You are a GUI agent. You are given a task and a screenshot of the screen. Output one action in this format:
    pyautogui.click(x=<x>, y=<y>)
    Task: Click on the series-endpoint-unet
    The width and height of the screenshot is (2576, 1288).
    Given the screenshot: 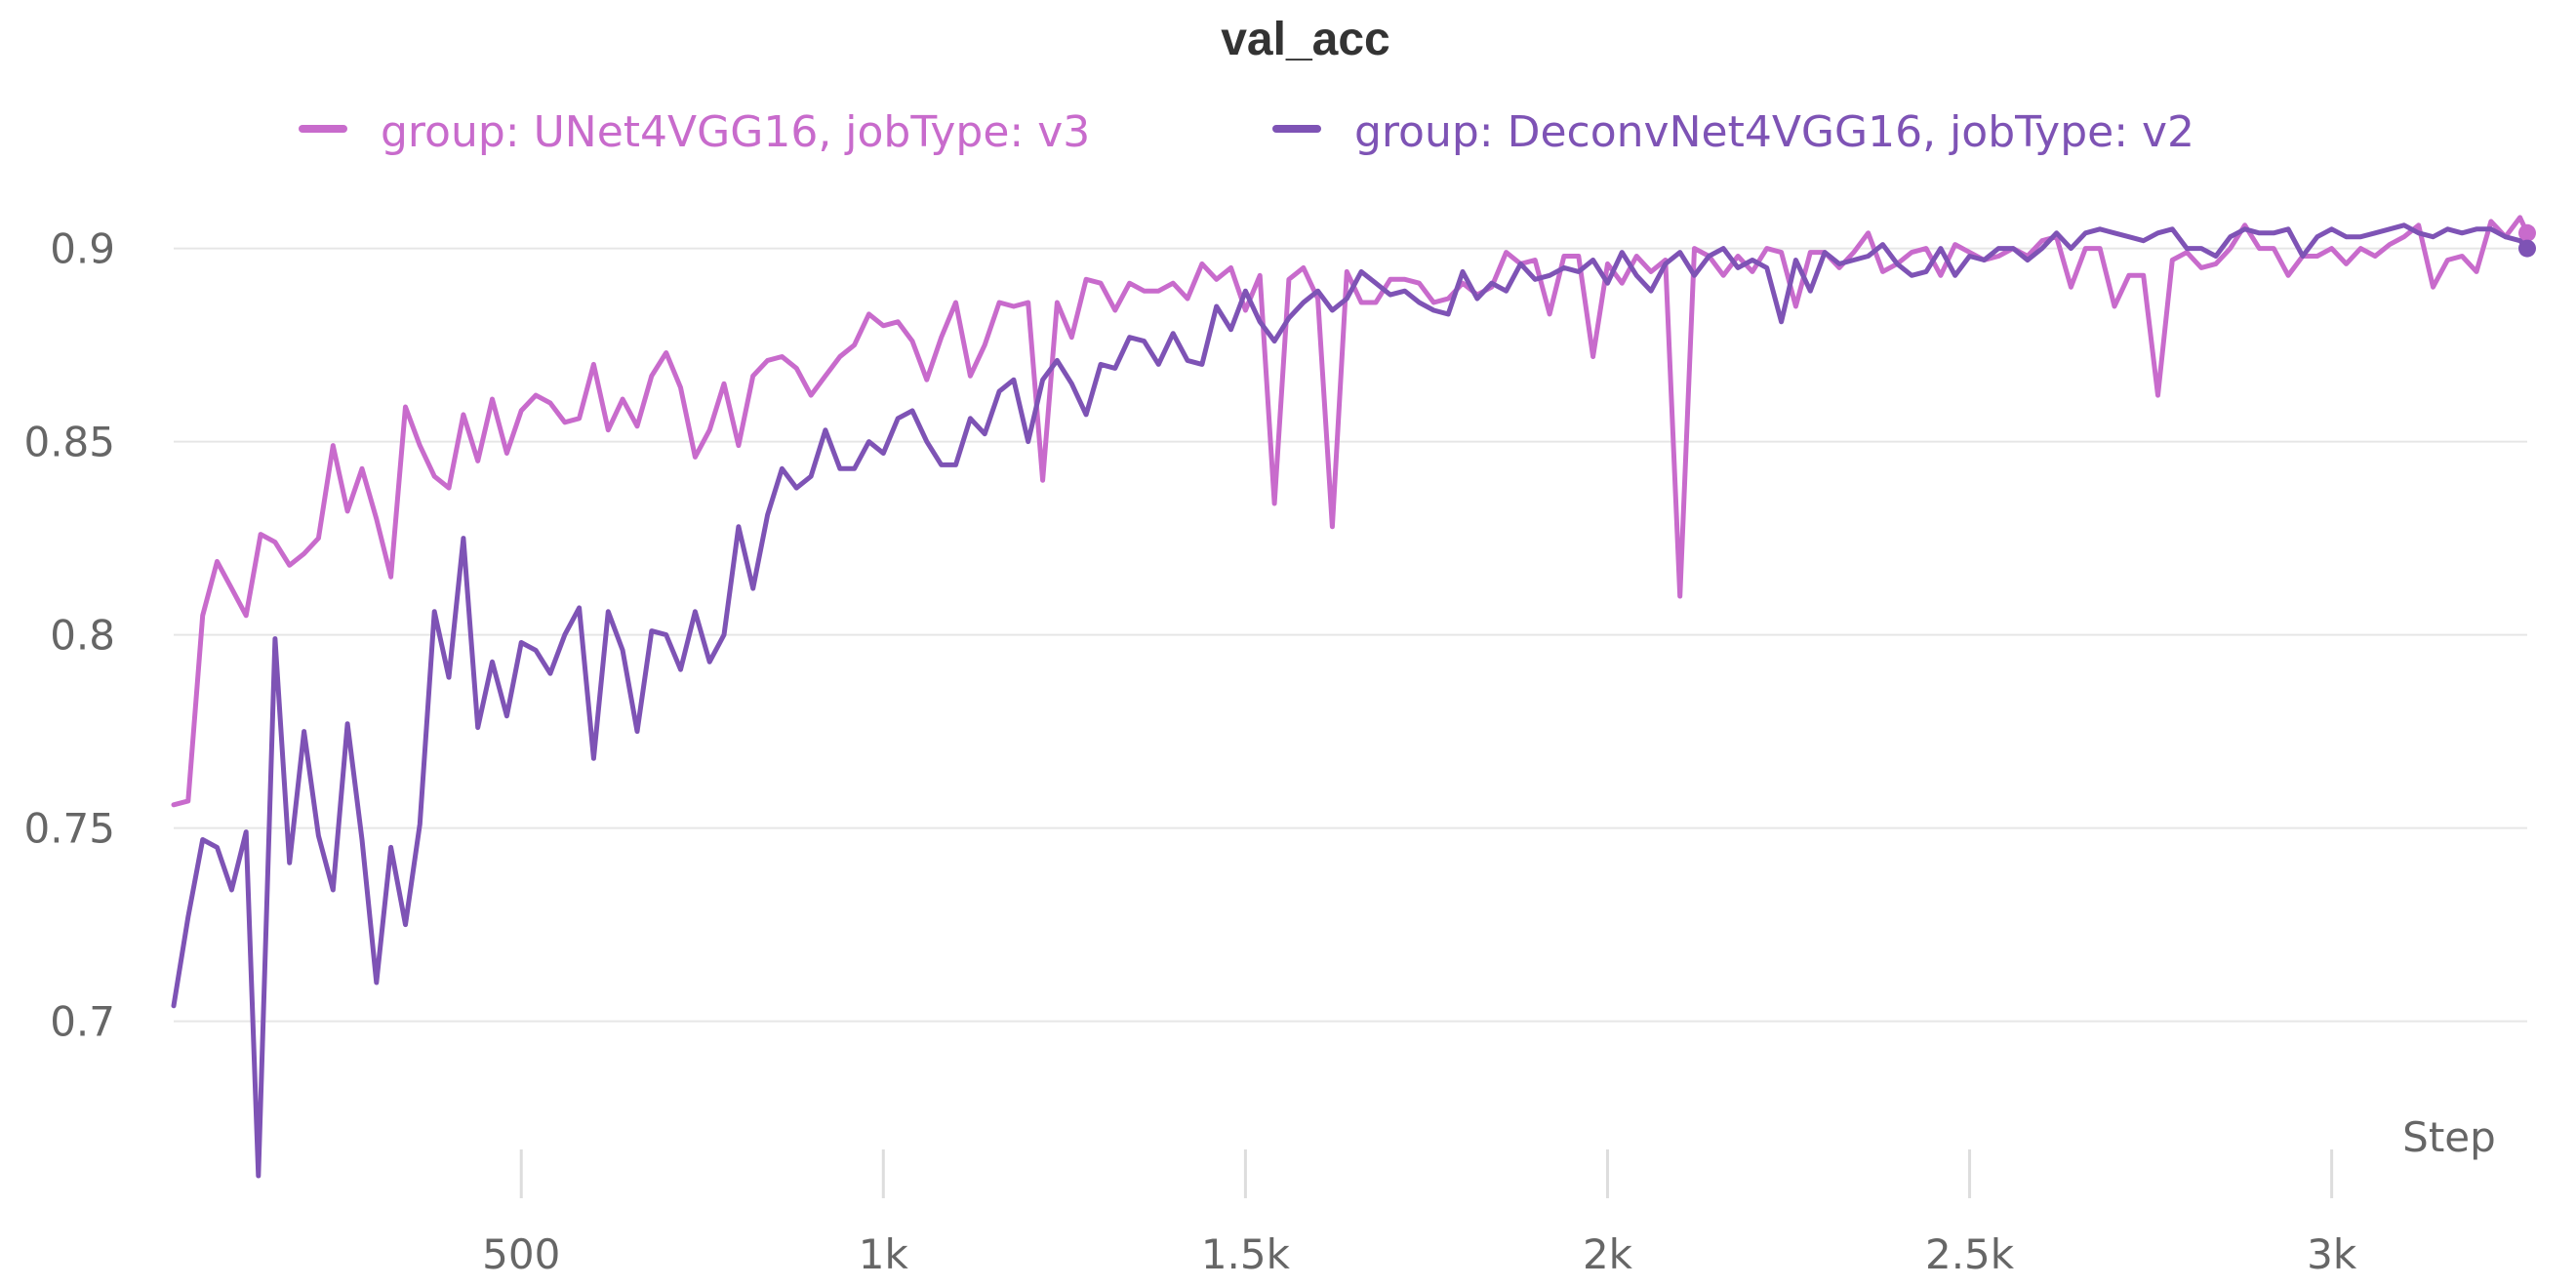 What is the action you would take?
    pyautogui.click(x=2527, y=232)
    